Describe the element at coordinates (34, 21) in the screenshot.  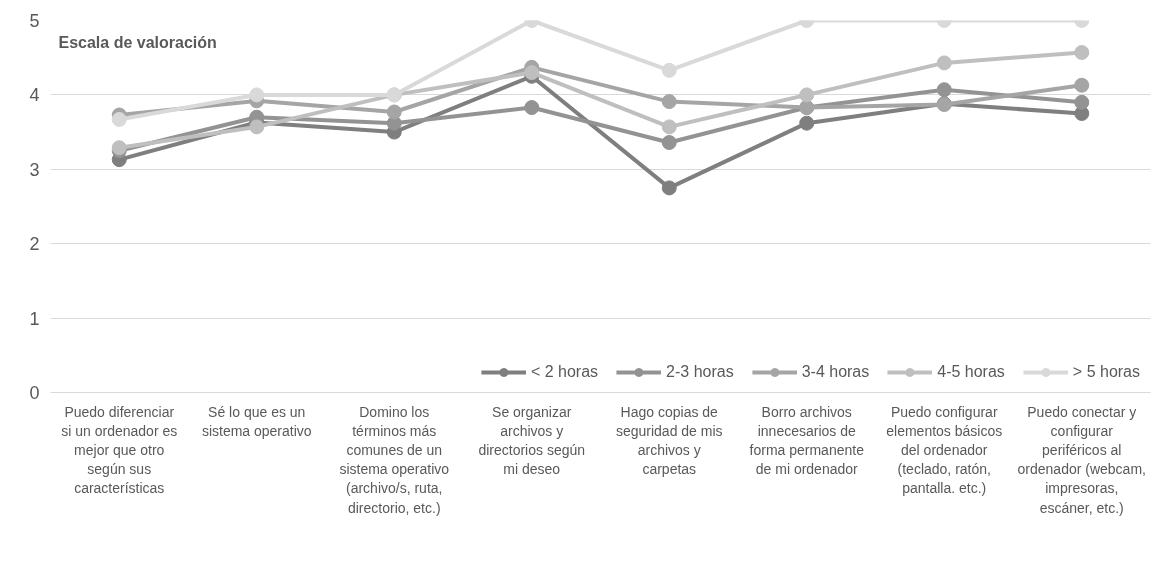
I see `y-tick-label: 5` at that location.